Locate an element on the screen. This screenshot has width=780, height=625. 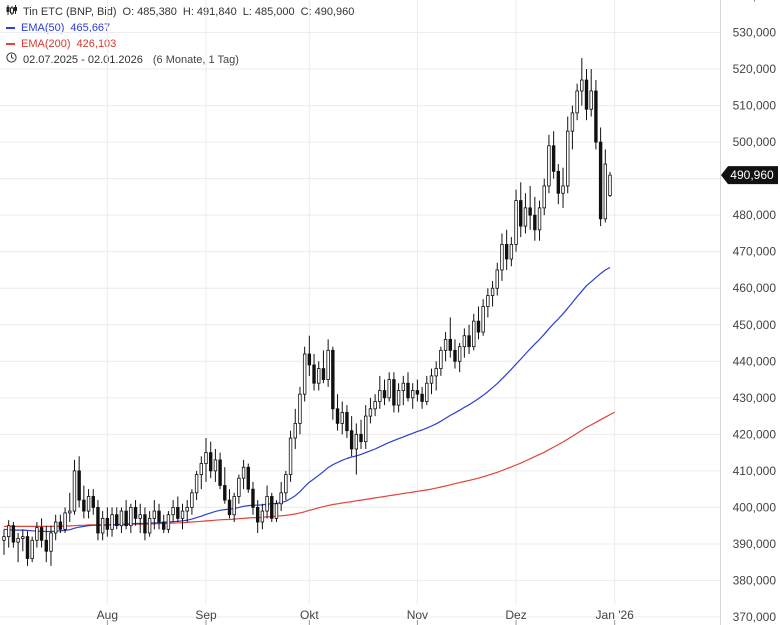
ema50-value: 465,667 is located at coordinates (90, 28).